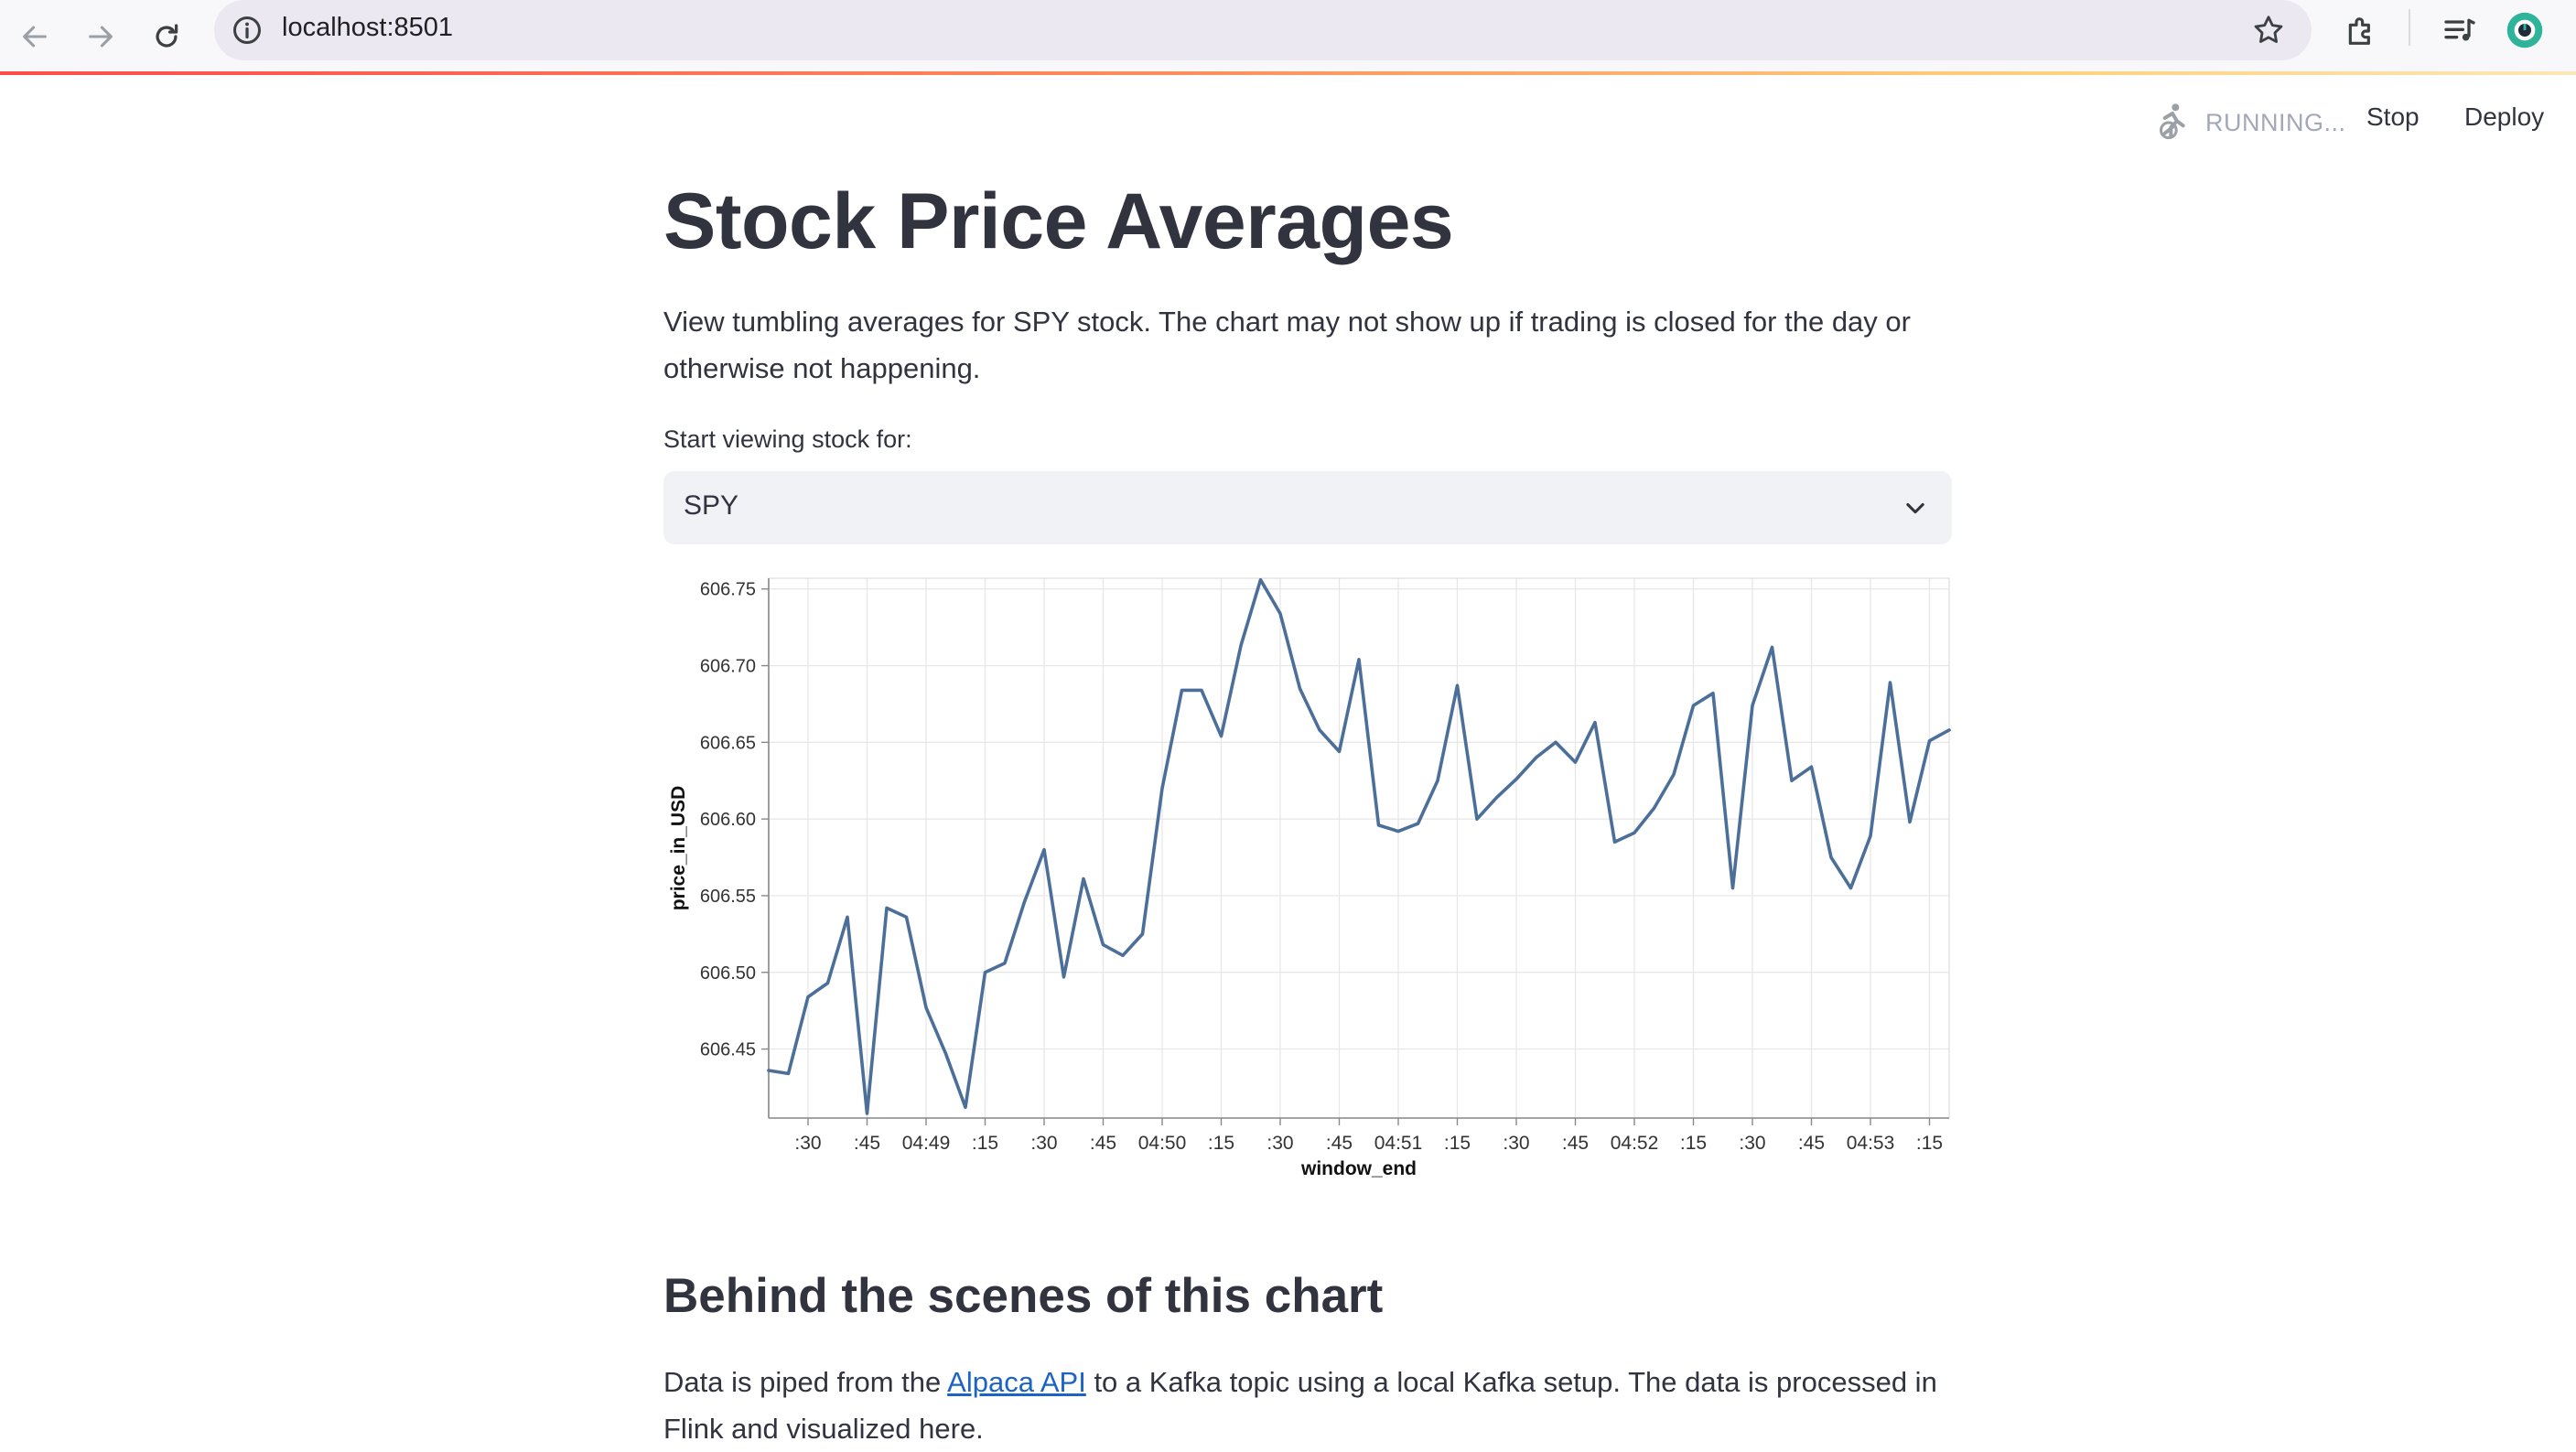 The image size is (2576, 1452). I want to click on x-tick-label: 04:52, so click(1635, 1143).